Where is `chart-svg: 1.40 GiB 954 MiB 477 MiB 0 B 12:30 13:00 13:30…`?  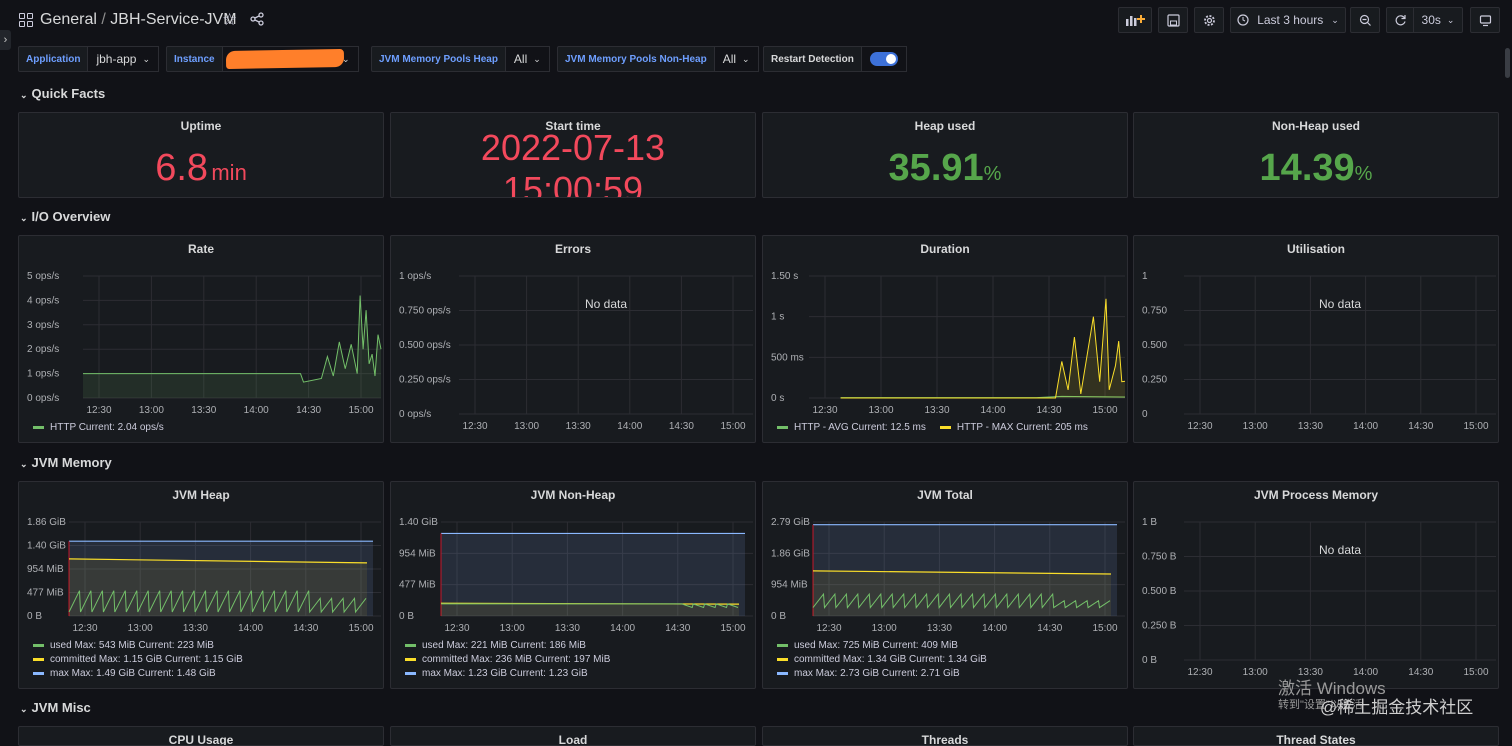 chart-svg: 1.40 GiB 954 MiB 477 MiB 0 B 12:30 13:00 13:30… is located at coordinates (576, 575).